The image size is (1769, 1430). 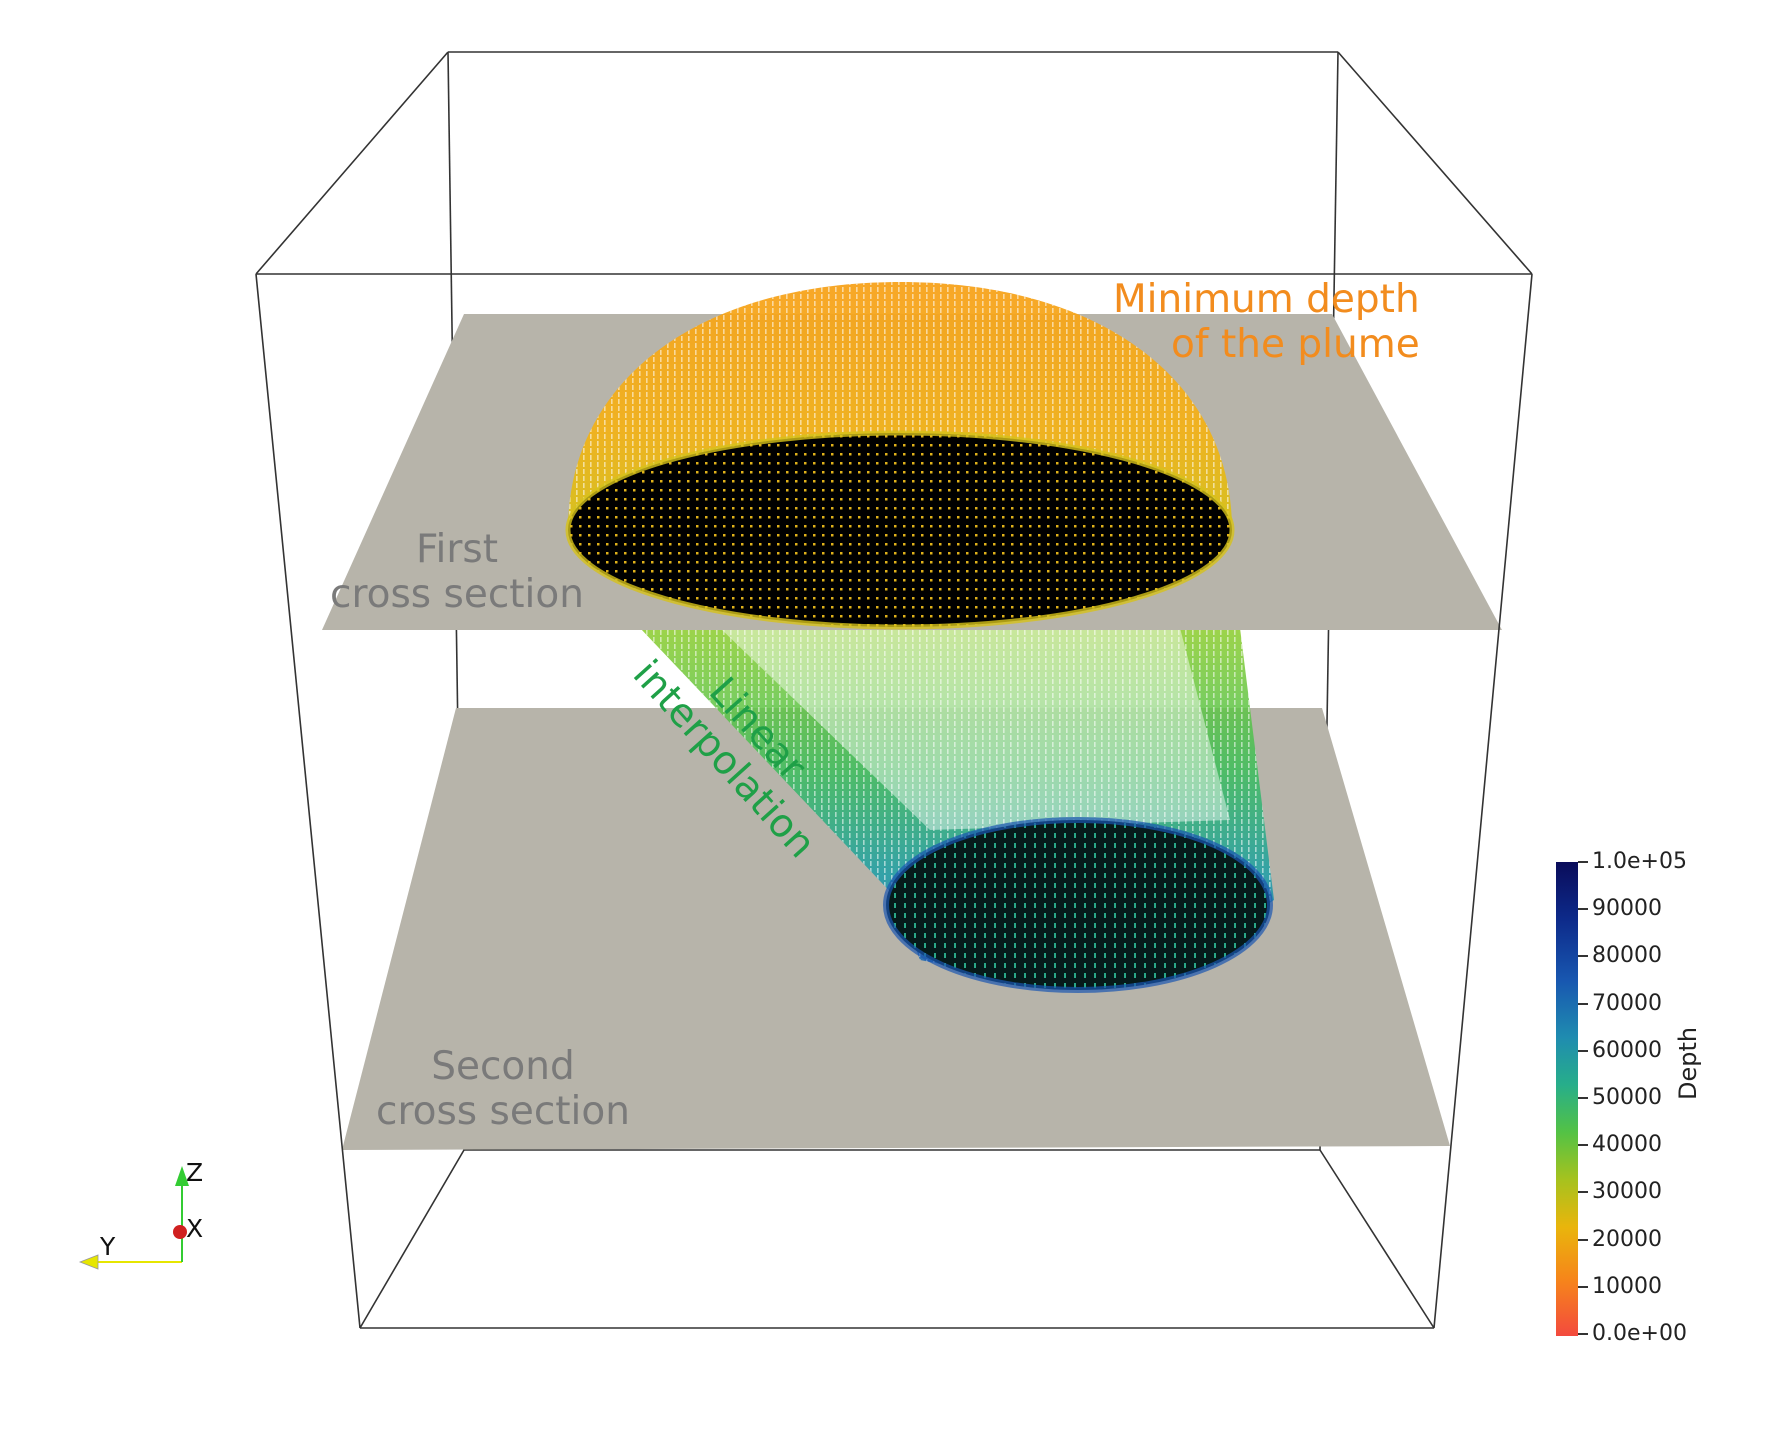 What do you see at coordinates (180, 1232) in the screenshot?
I see `x-axis-marker-icon` at bounding box center [180, 1232].